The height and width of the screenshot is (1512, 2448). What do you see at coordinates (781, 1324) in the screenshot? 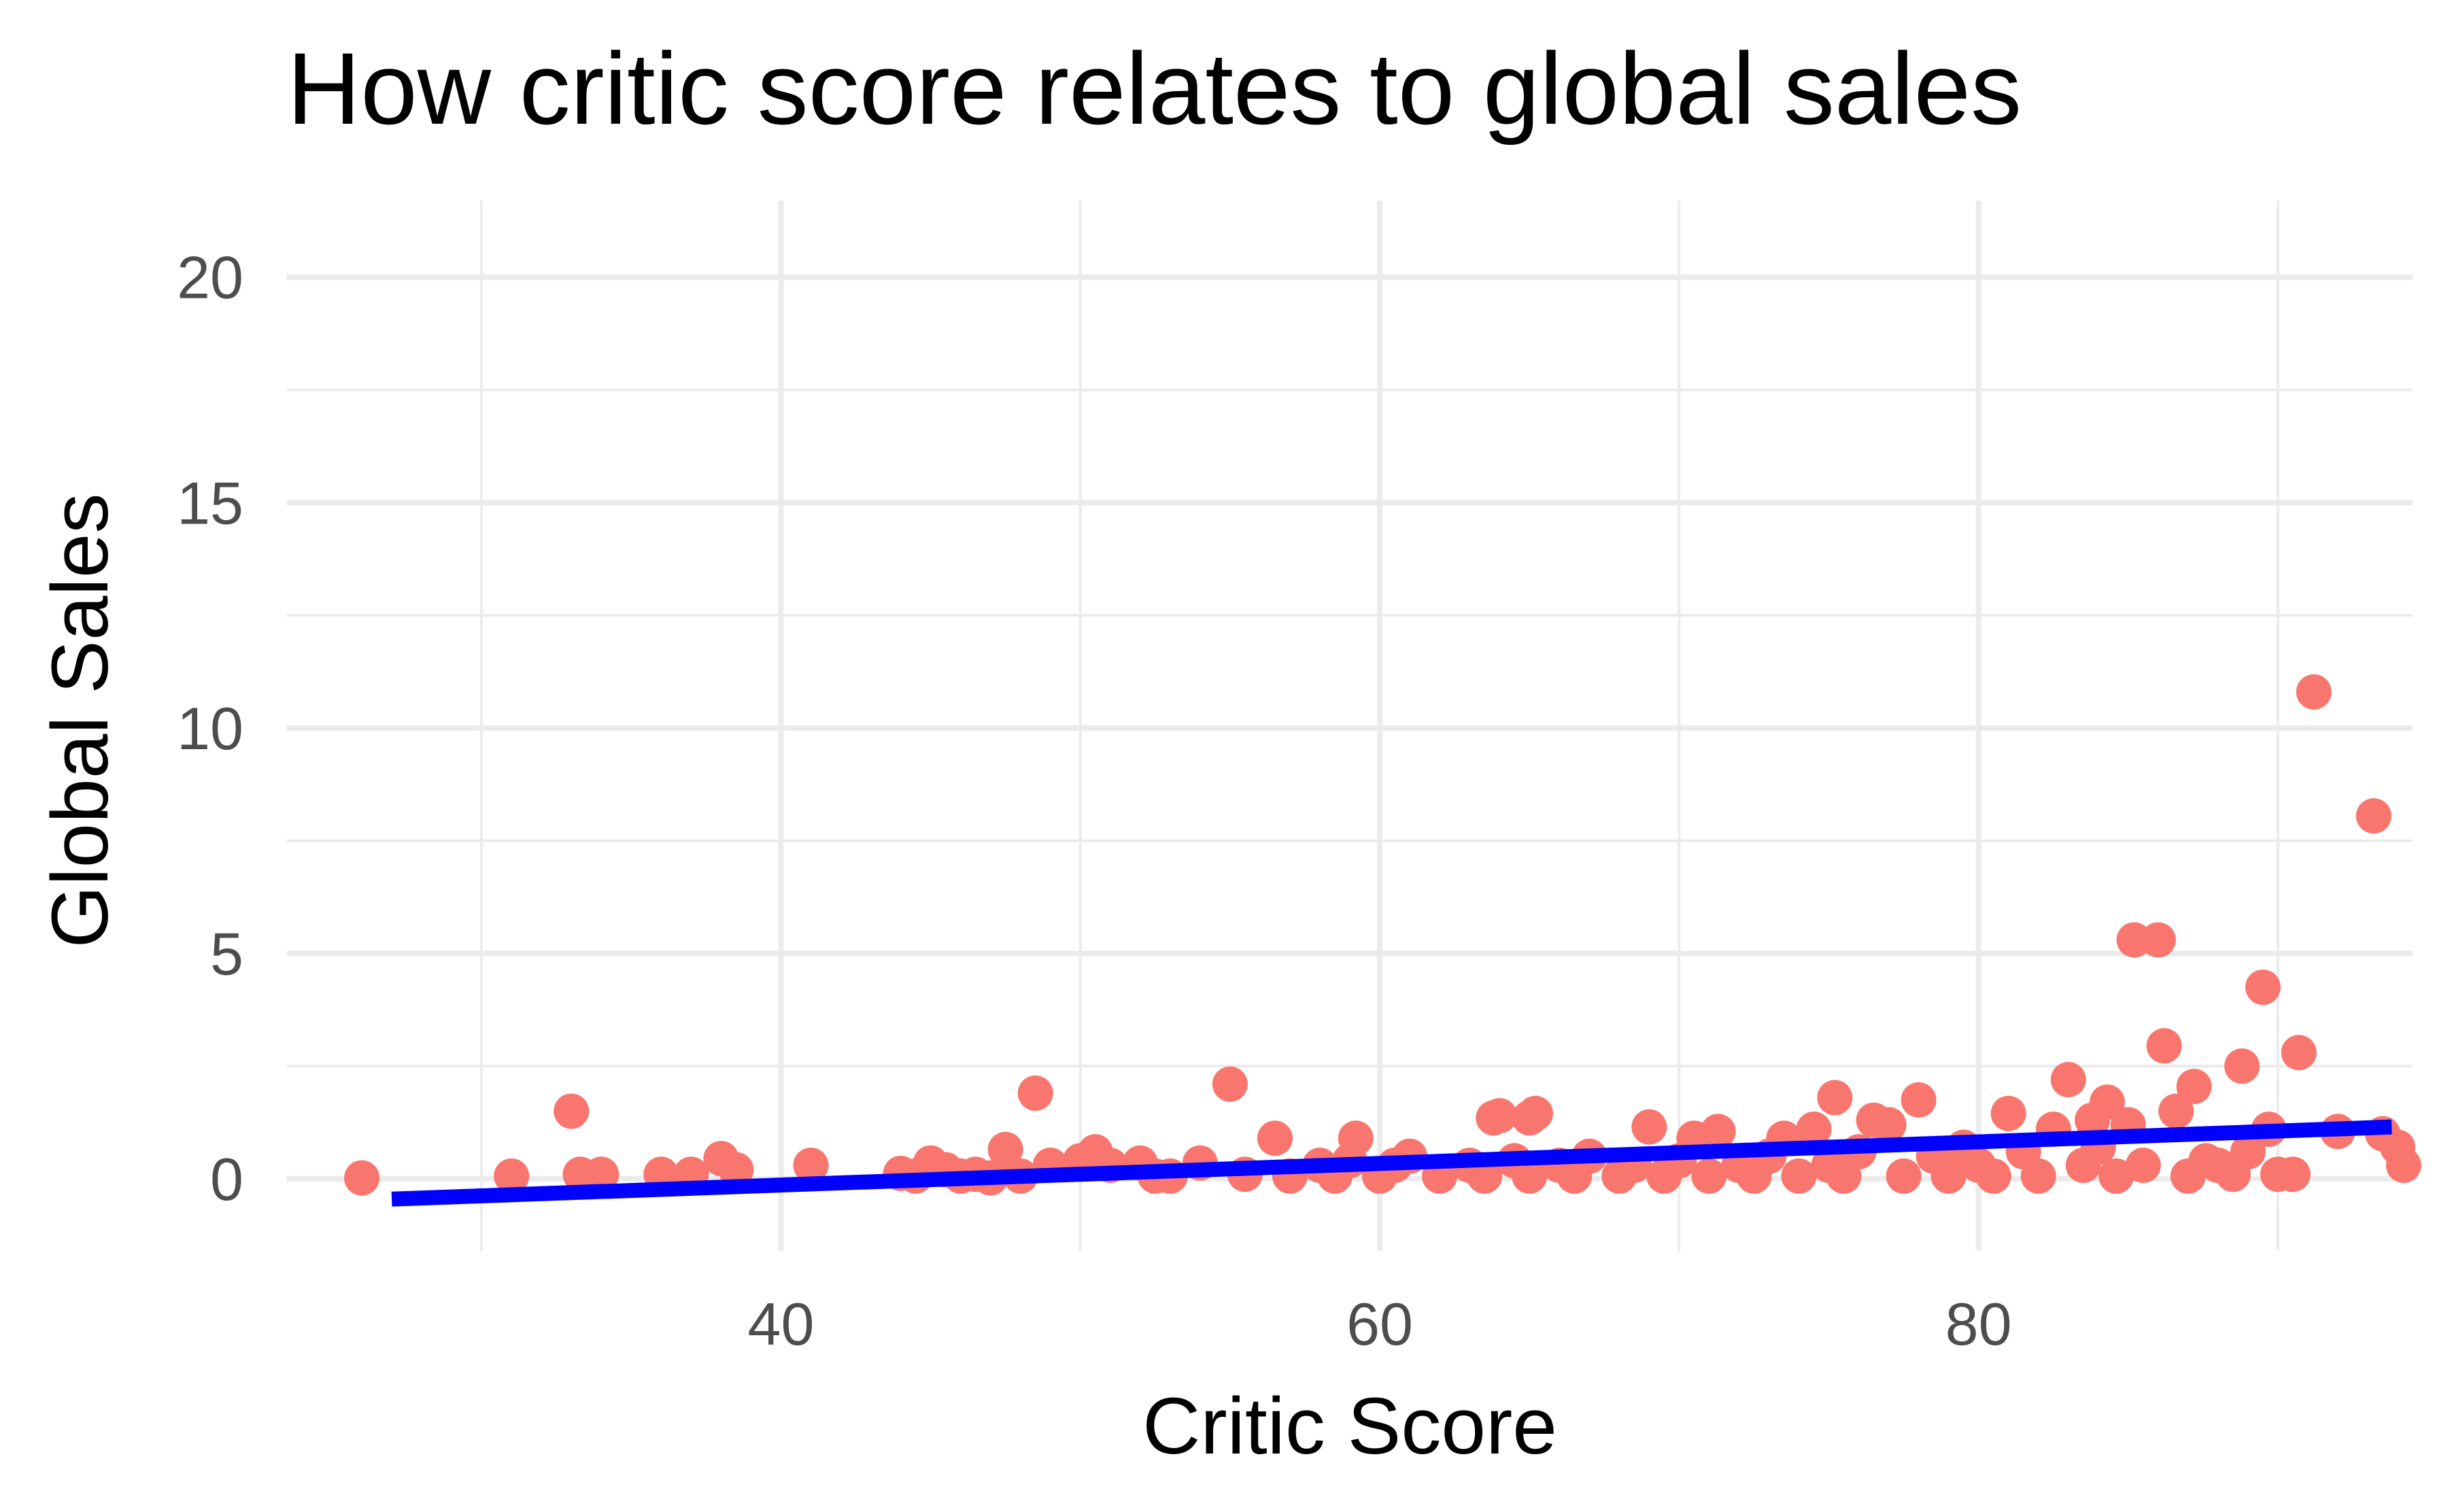
I see `x-tick-label: 40` at bounding box center [781, 1324].